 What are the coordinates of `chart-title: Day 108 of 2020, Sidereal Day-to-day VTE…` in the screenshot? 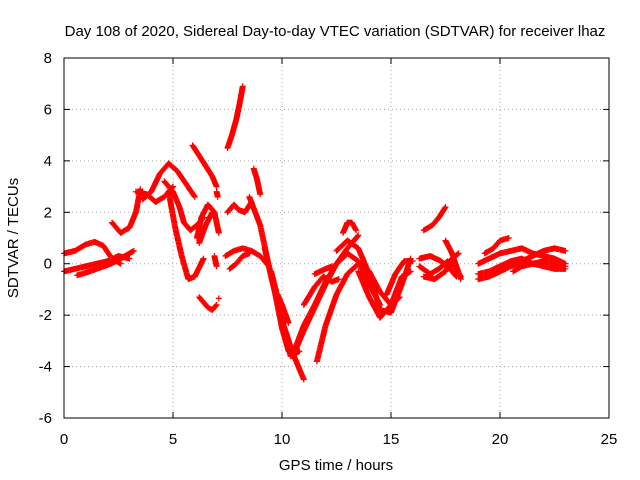 It's located at (335, 31).